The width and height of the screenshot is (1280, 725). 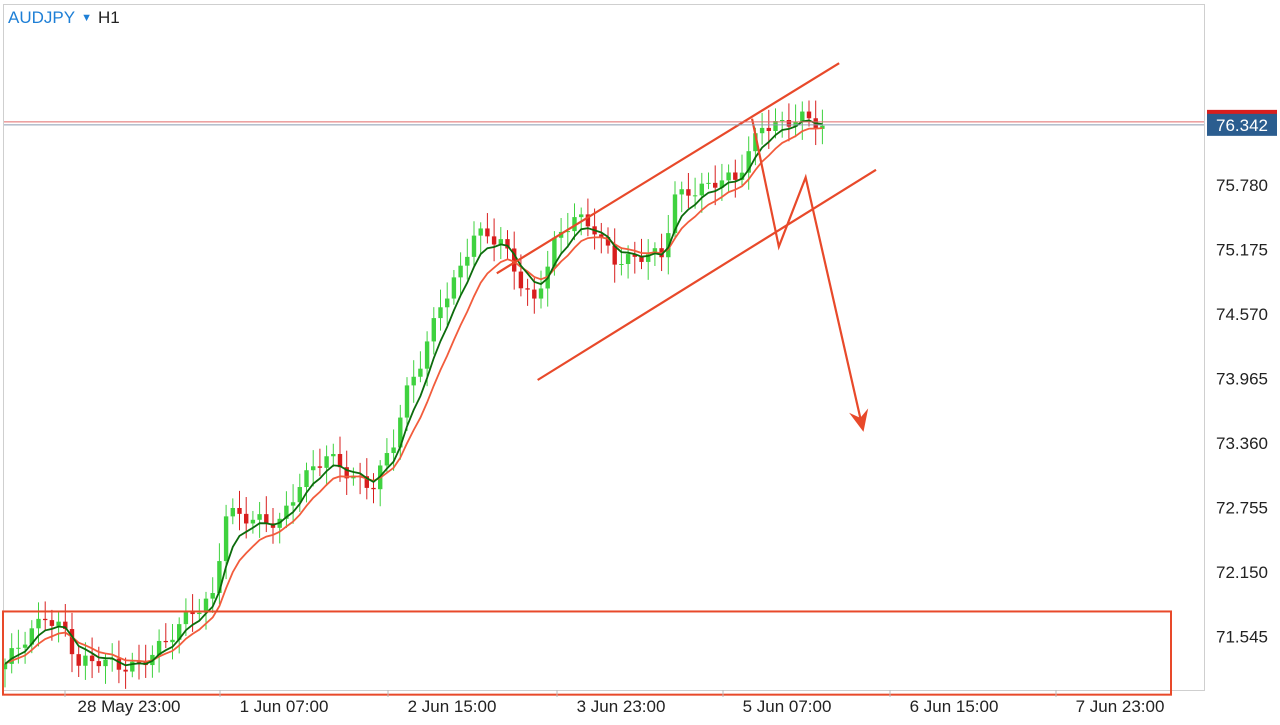 What do you see at coordinates (621, 706) in the screenshot?
I see `x-tick-label: 3 Jun 23:00` at bounding box center [621, 706].